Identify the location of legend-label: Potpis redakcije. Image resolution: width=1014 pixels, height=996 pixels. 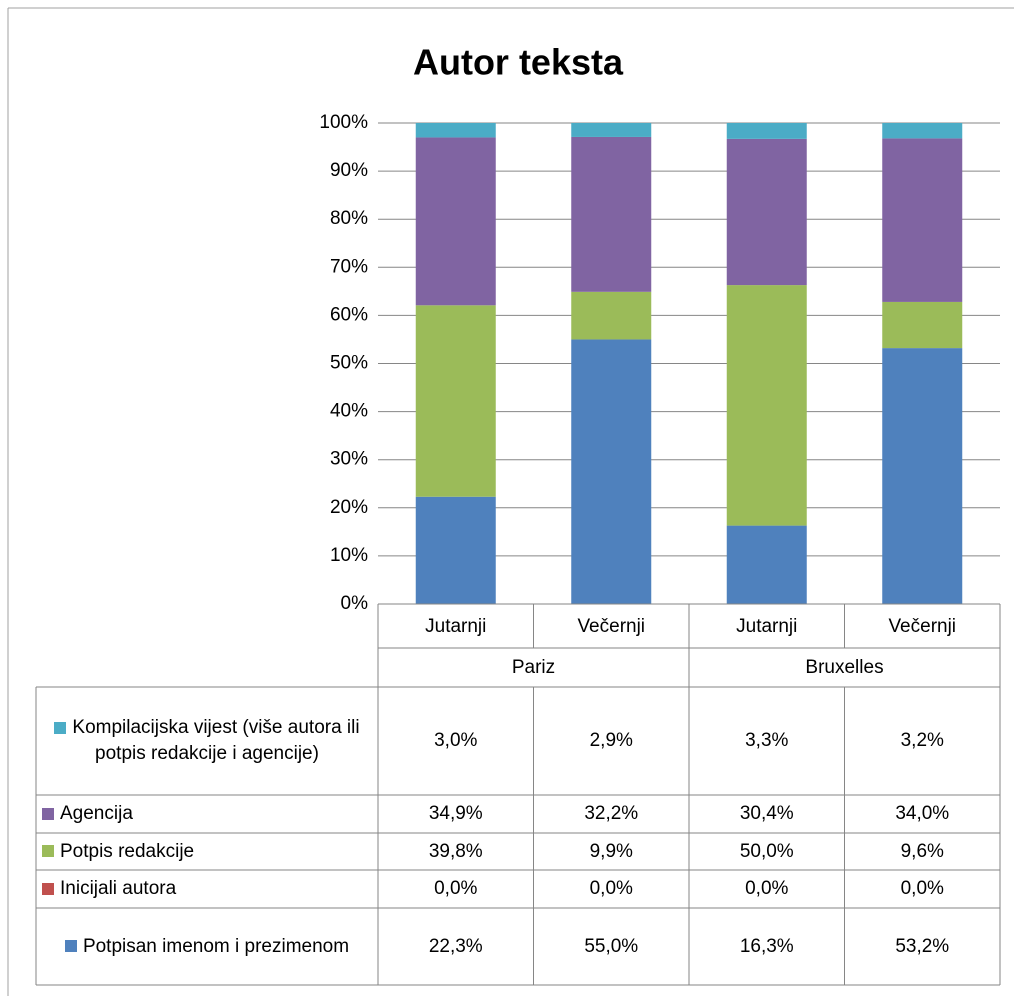
(118, 852).